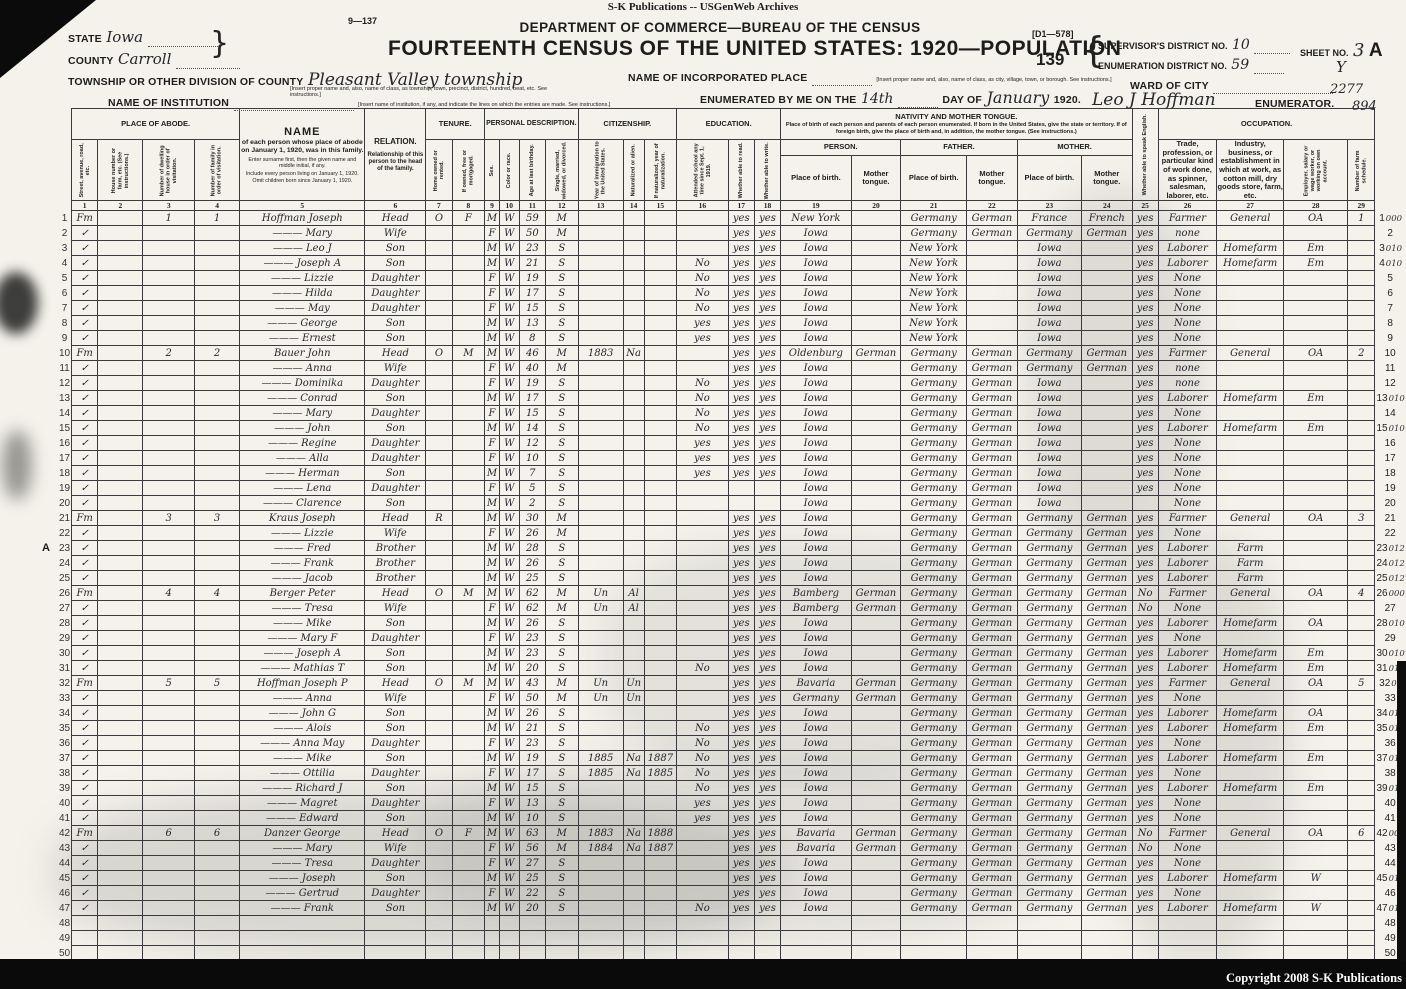  I want to click on line-number-right: 17, so click(1390, 458).